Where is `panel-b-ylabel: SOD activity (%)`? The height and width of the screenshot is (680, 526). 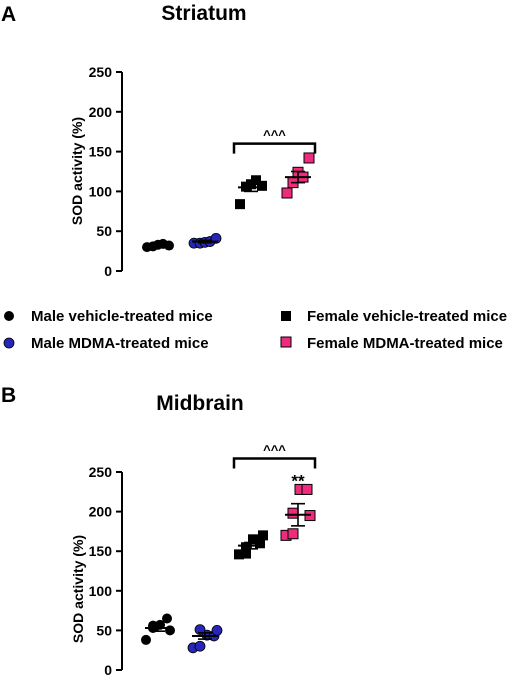
panel-b-ylabel: SOD activity (%) is located at coordinates (78, 589).